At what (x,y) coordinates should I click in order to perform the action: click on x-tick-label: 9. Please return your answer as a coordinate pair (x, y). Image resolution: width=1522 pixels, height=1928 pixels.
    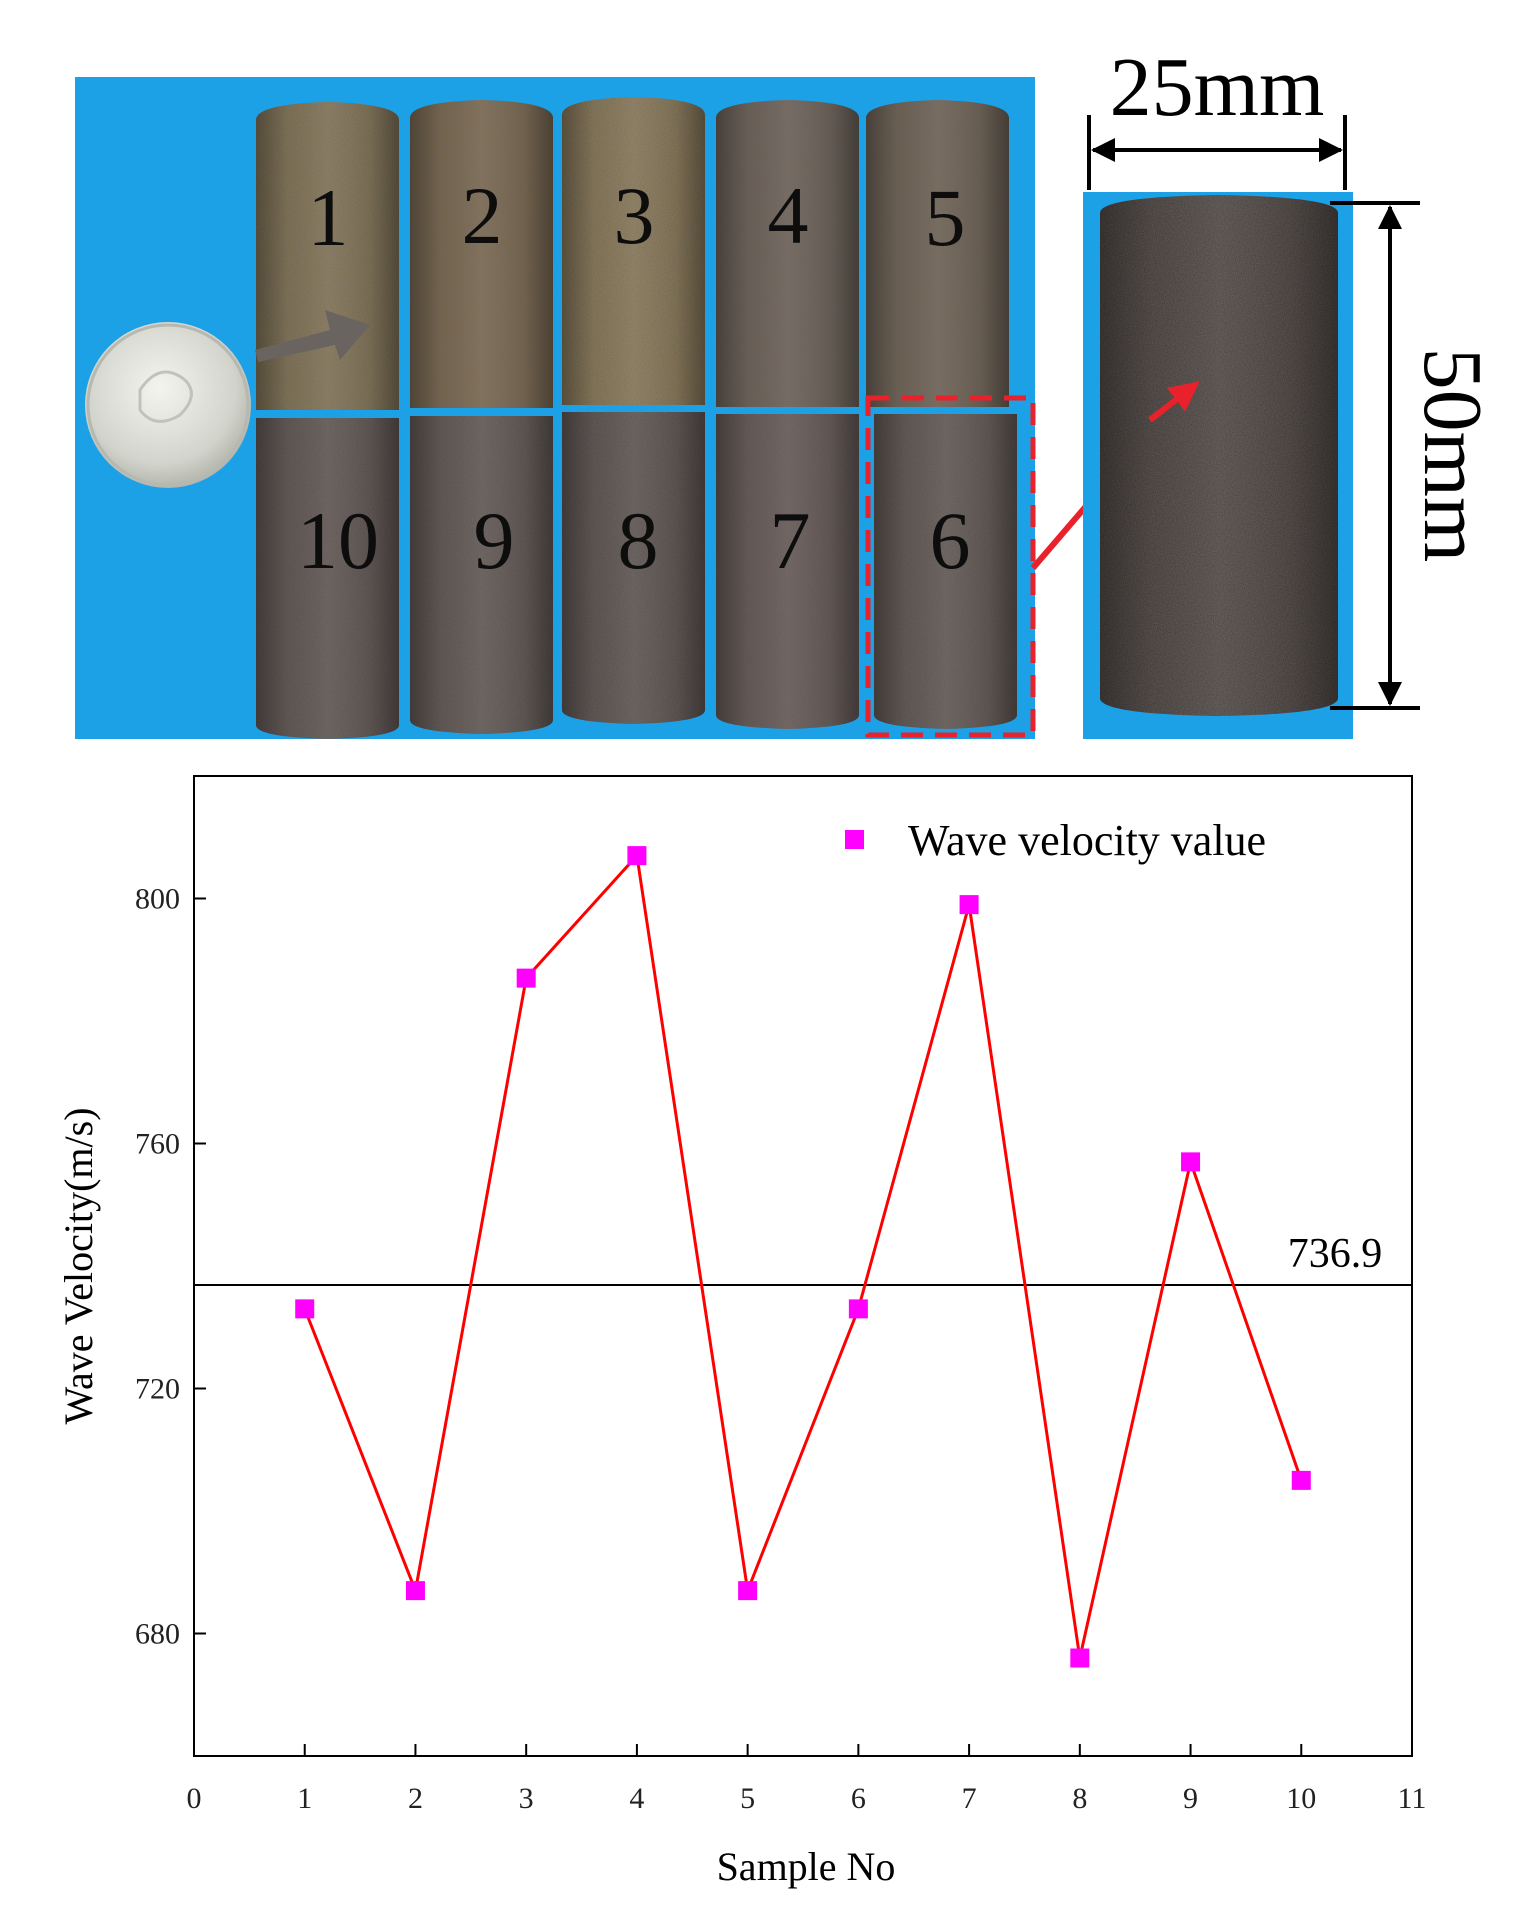
    Looking at the image, I should click on (1190, 1798).